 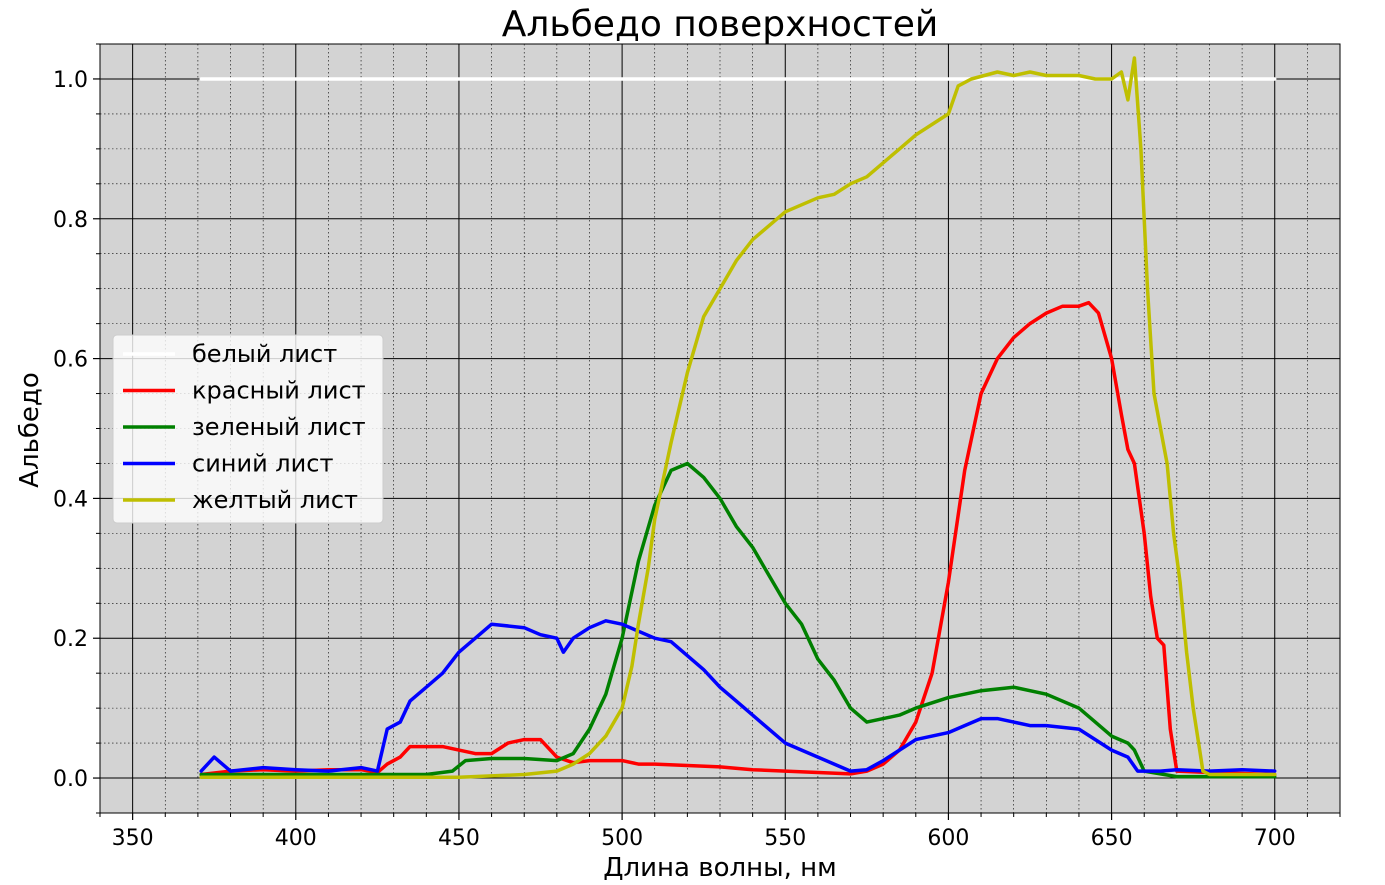 What do you see at coordinates (720, 868) in the screenshot?
I see `x-axis-label: Длина волны, нм` at bounding box center [720, 868].